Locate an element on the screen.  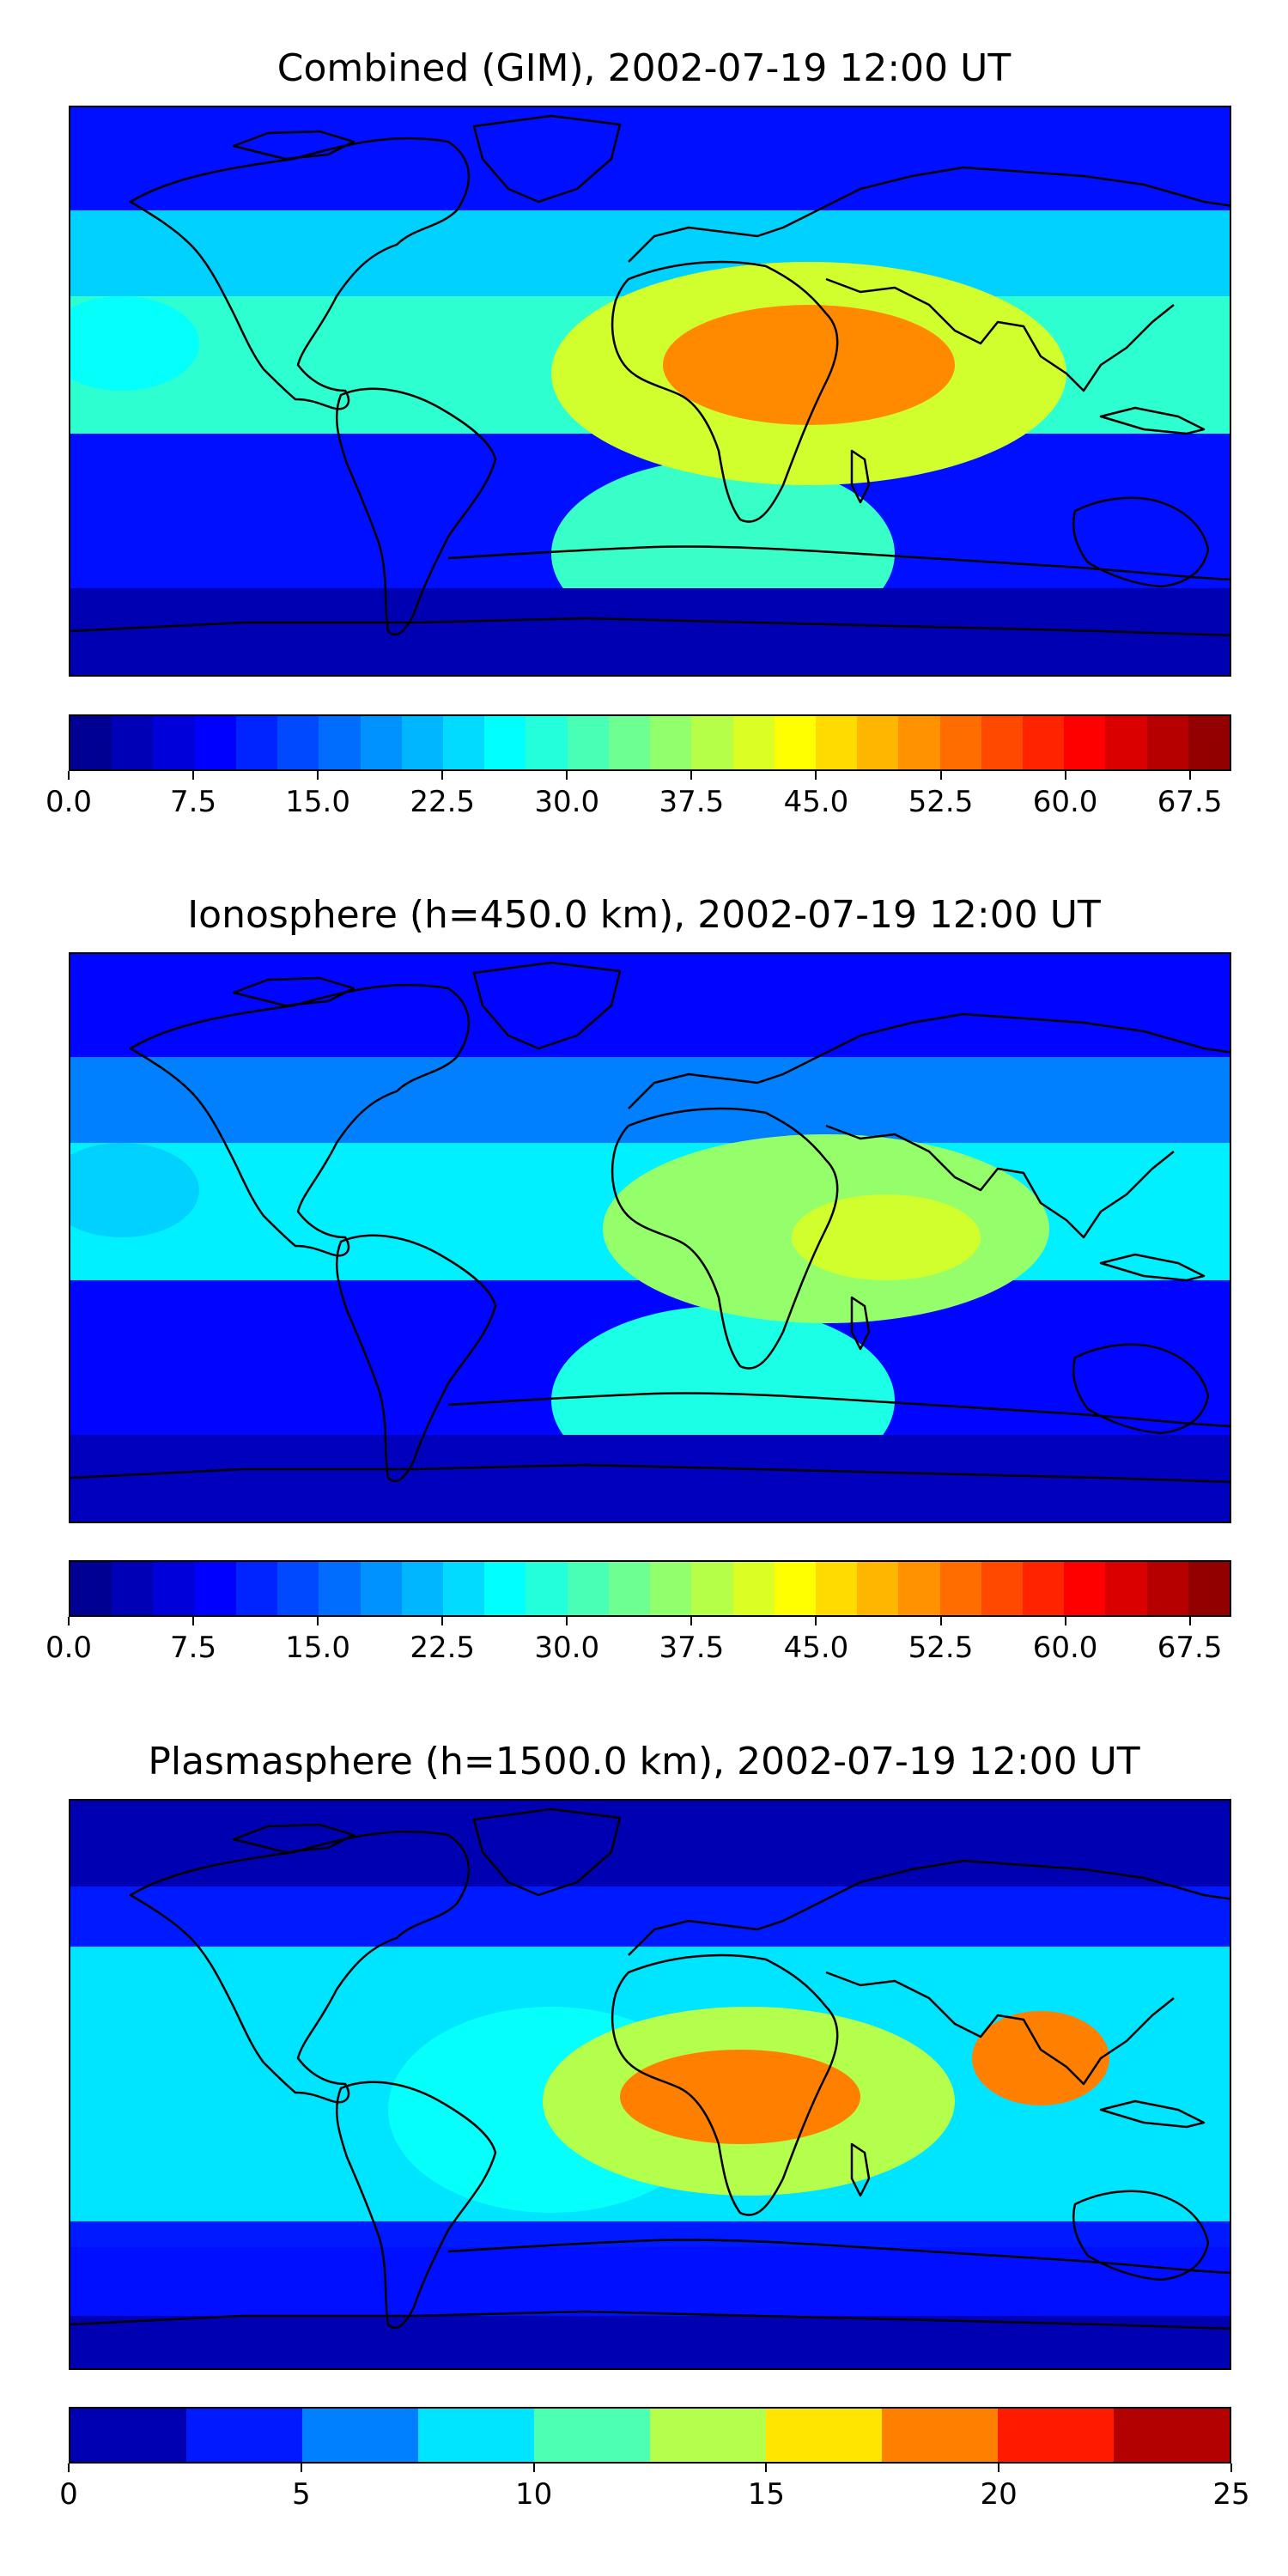
colorbar-tick-label: 45.0 is located at coordinates (816, 1648).